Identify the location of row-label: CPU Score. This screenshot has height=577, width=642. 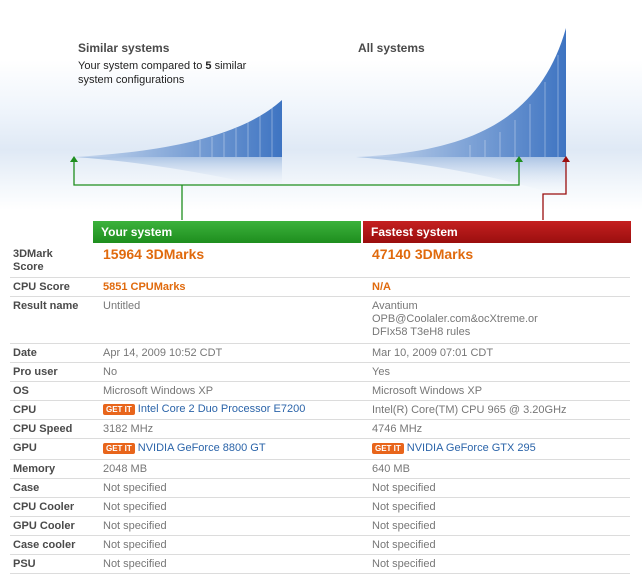
(41, 287).